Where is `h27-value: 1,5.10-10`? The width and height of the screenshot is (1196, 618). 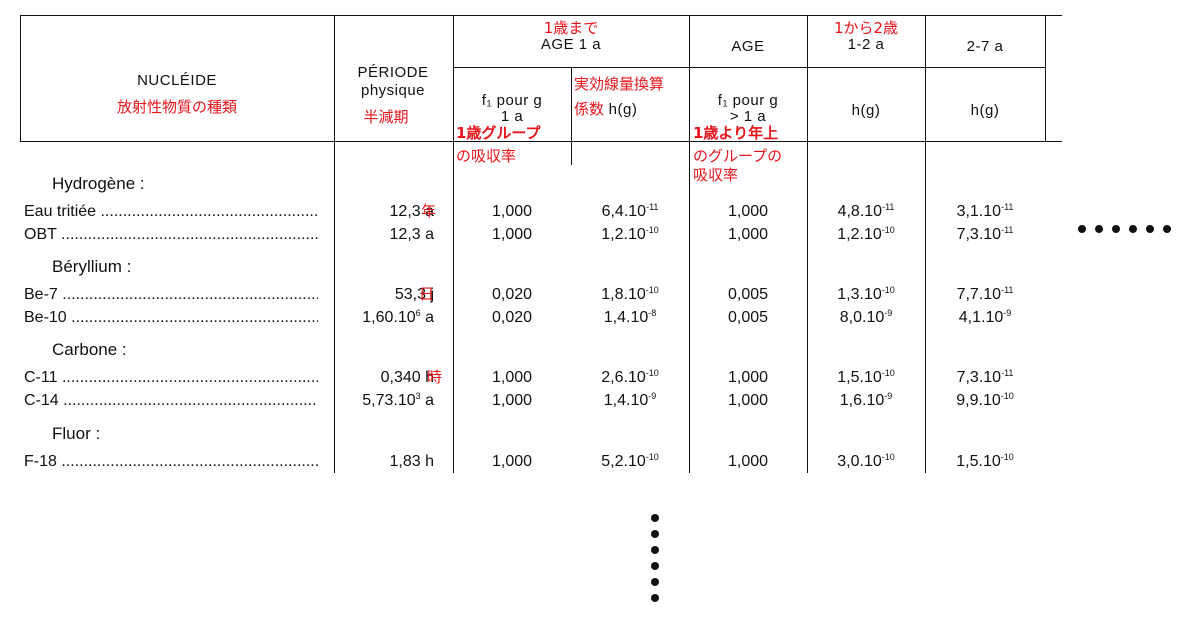
h27-value: 1,5.10-10 is located at coordinates (985, 461).